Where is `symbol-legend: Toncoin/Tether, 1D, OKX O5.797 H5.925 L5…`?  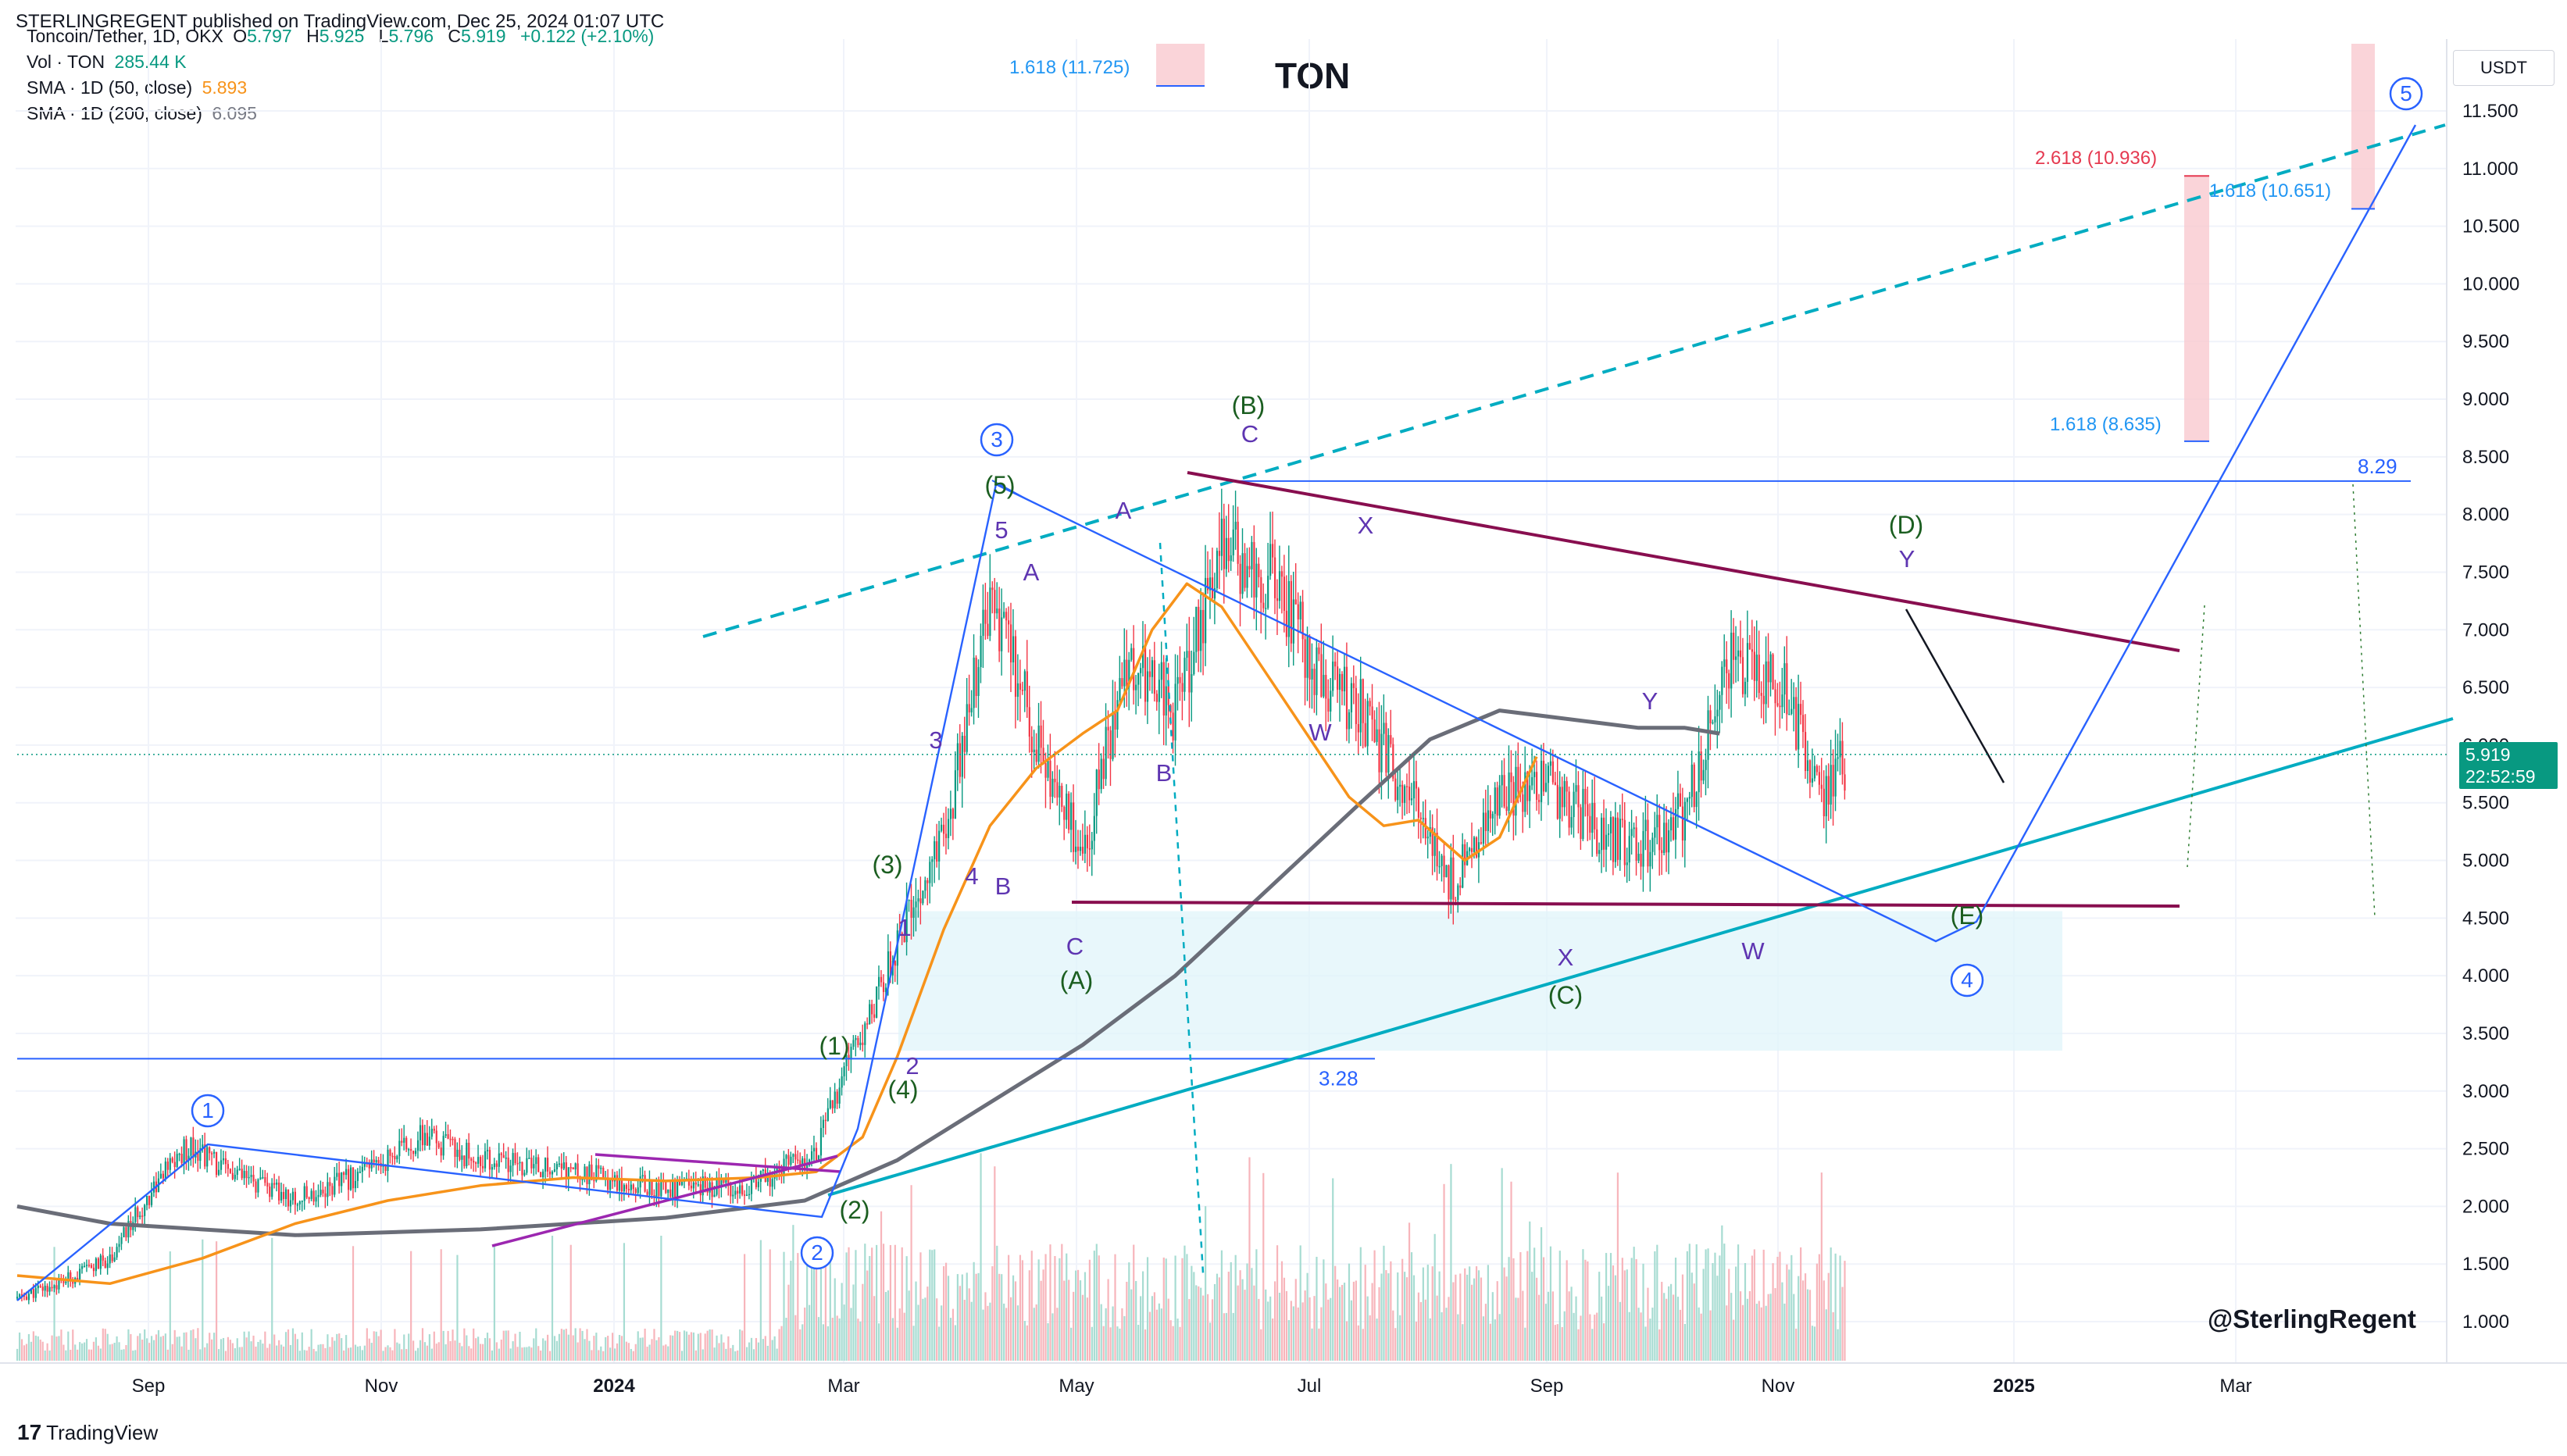 symbol-legend: Toncoin/Tether, 1D, OKX O5.797 H5.925 L5… is located at coordinates (343, 36).